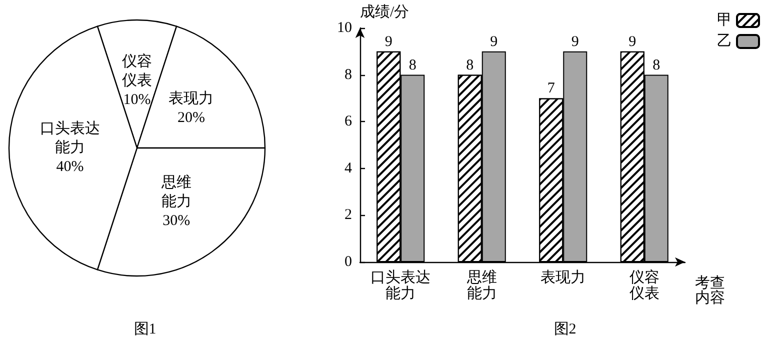 This screenshot has width=773, height=350. Describe the element at coordinates (137, 100) in the screenshot. I see `data-label: 10%` at that location.